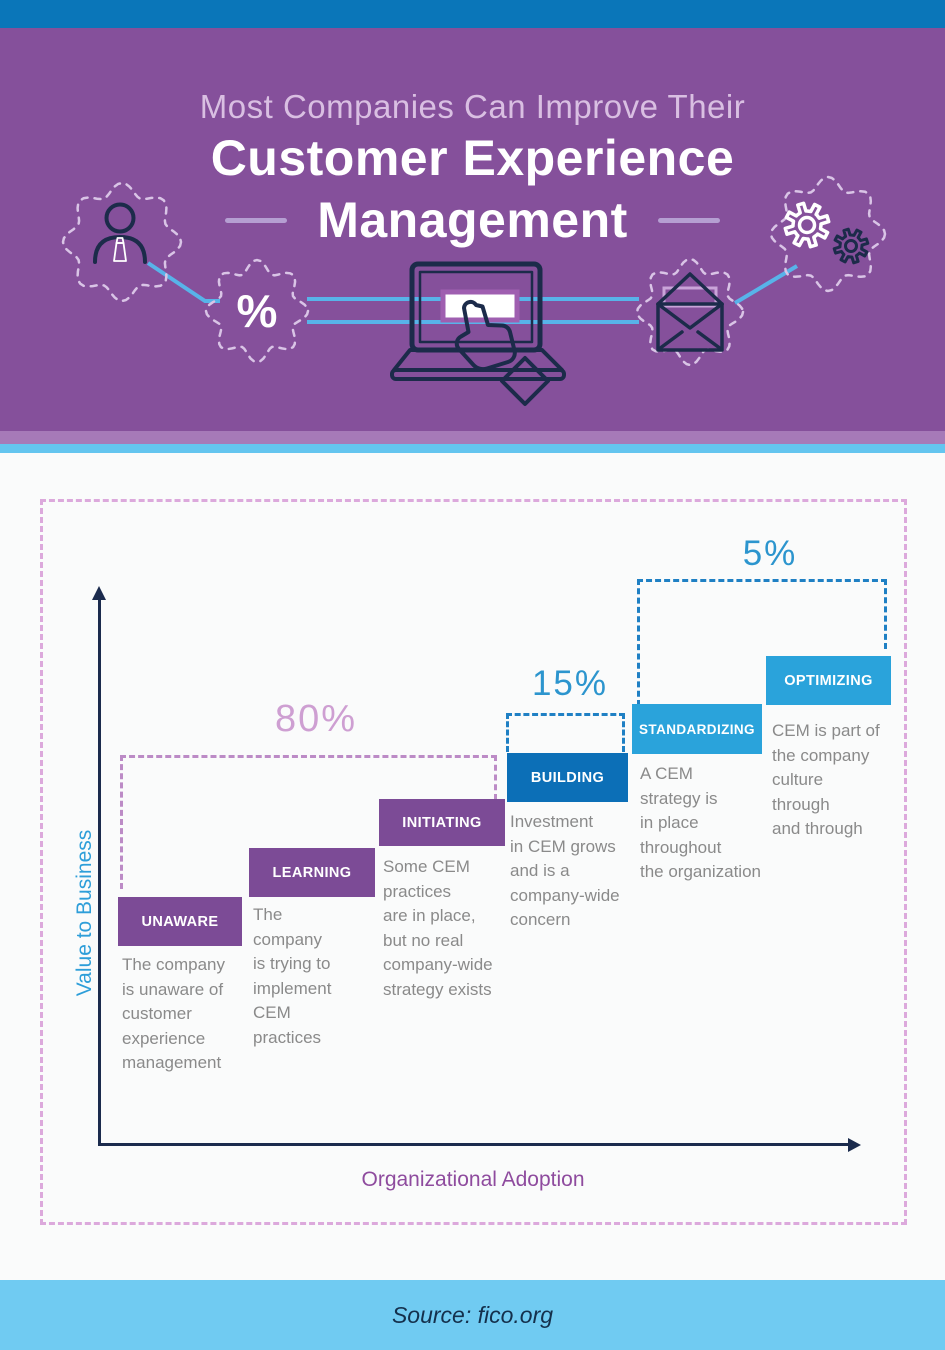  I want to click on stage-label-learning: LEARNING, so click(312, 872).